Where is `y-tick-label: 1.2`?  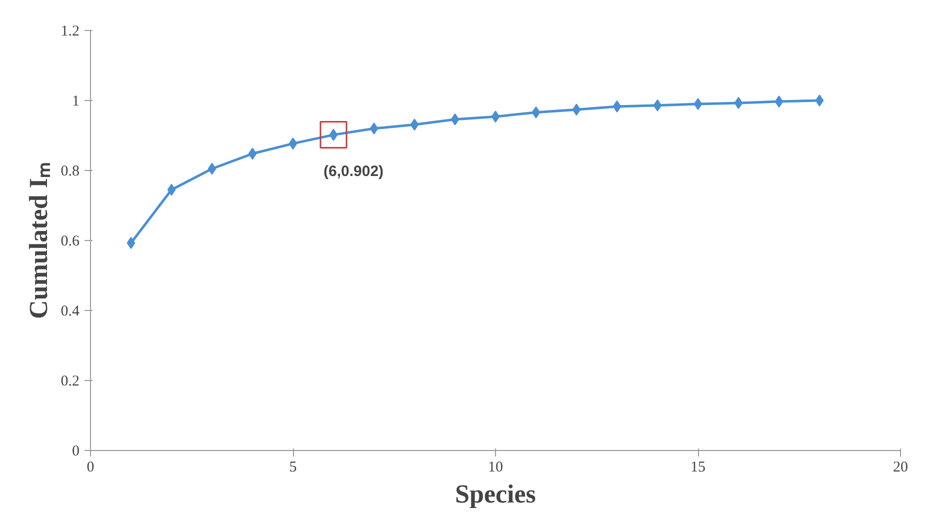
y-tick-label: 1.2 is located at coordinates (70, 32).